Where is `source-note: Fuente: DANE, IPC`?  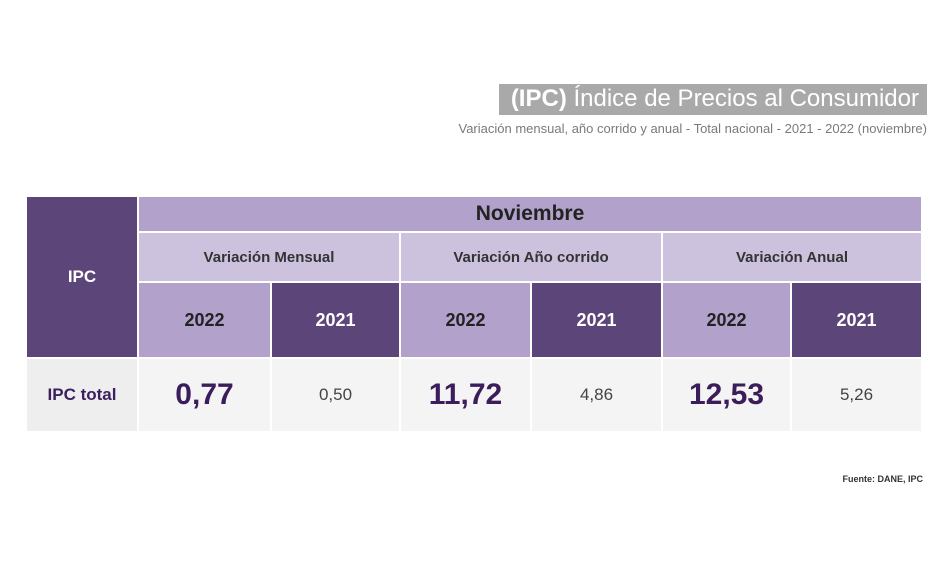
source-note: Fuente: DANE, IPC is located at coordinates (882, 479).